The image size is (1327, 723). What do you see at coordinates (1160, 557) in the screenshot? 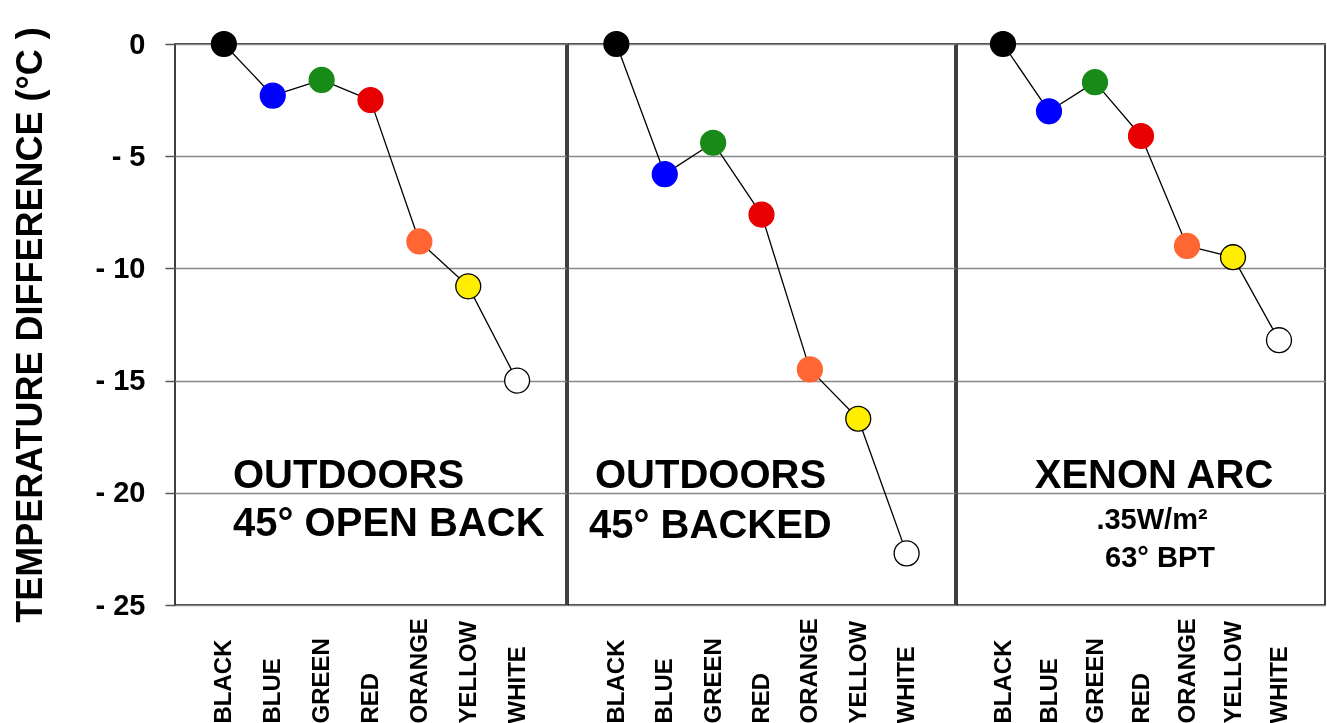
I see `annotation: 63° BPT` at bounding box center [1160, 557].